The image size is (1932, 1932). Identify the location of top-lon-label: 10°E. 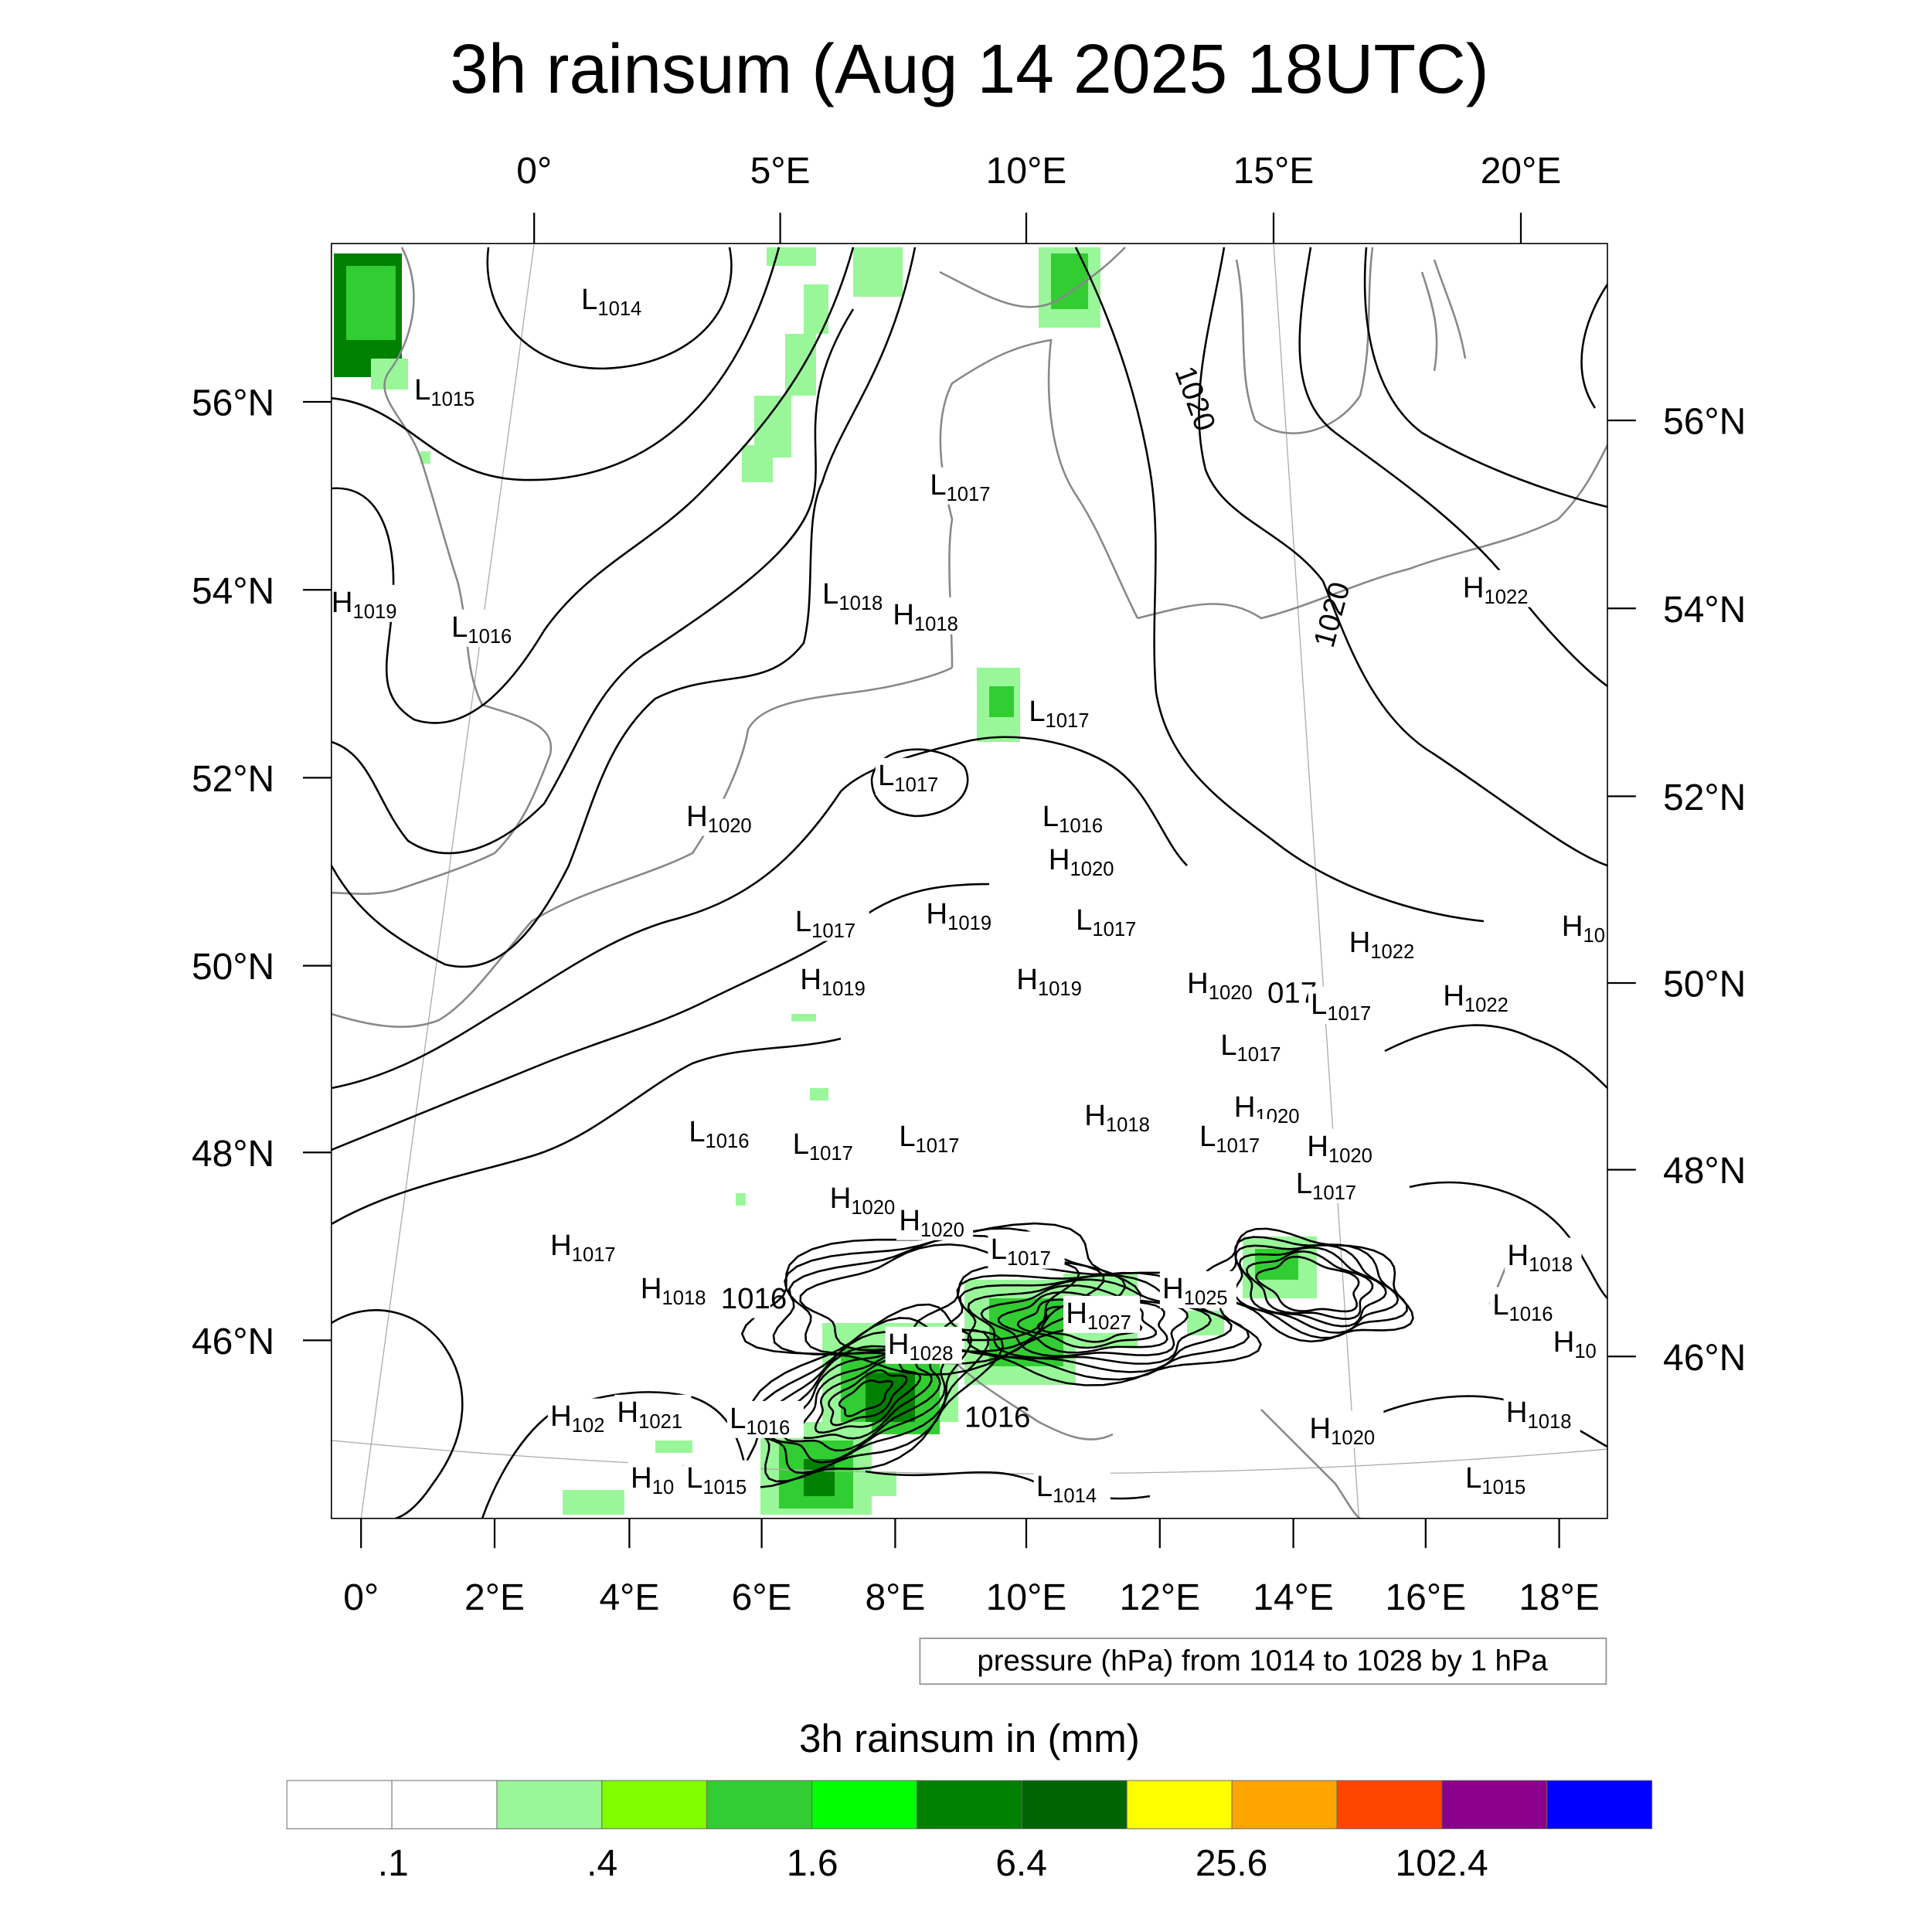
(1027, 171).